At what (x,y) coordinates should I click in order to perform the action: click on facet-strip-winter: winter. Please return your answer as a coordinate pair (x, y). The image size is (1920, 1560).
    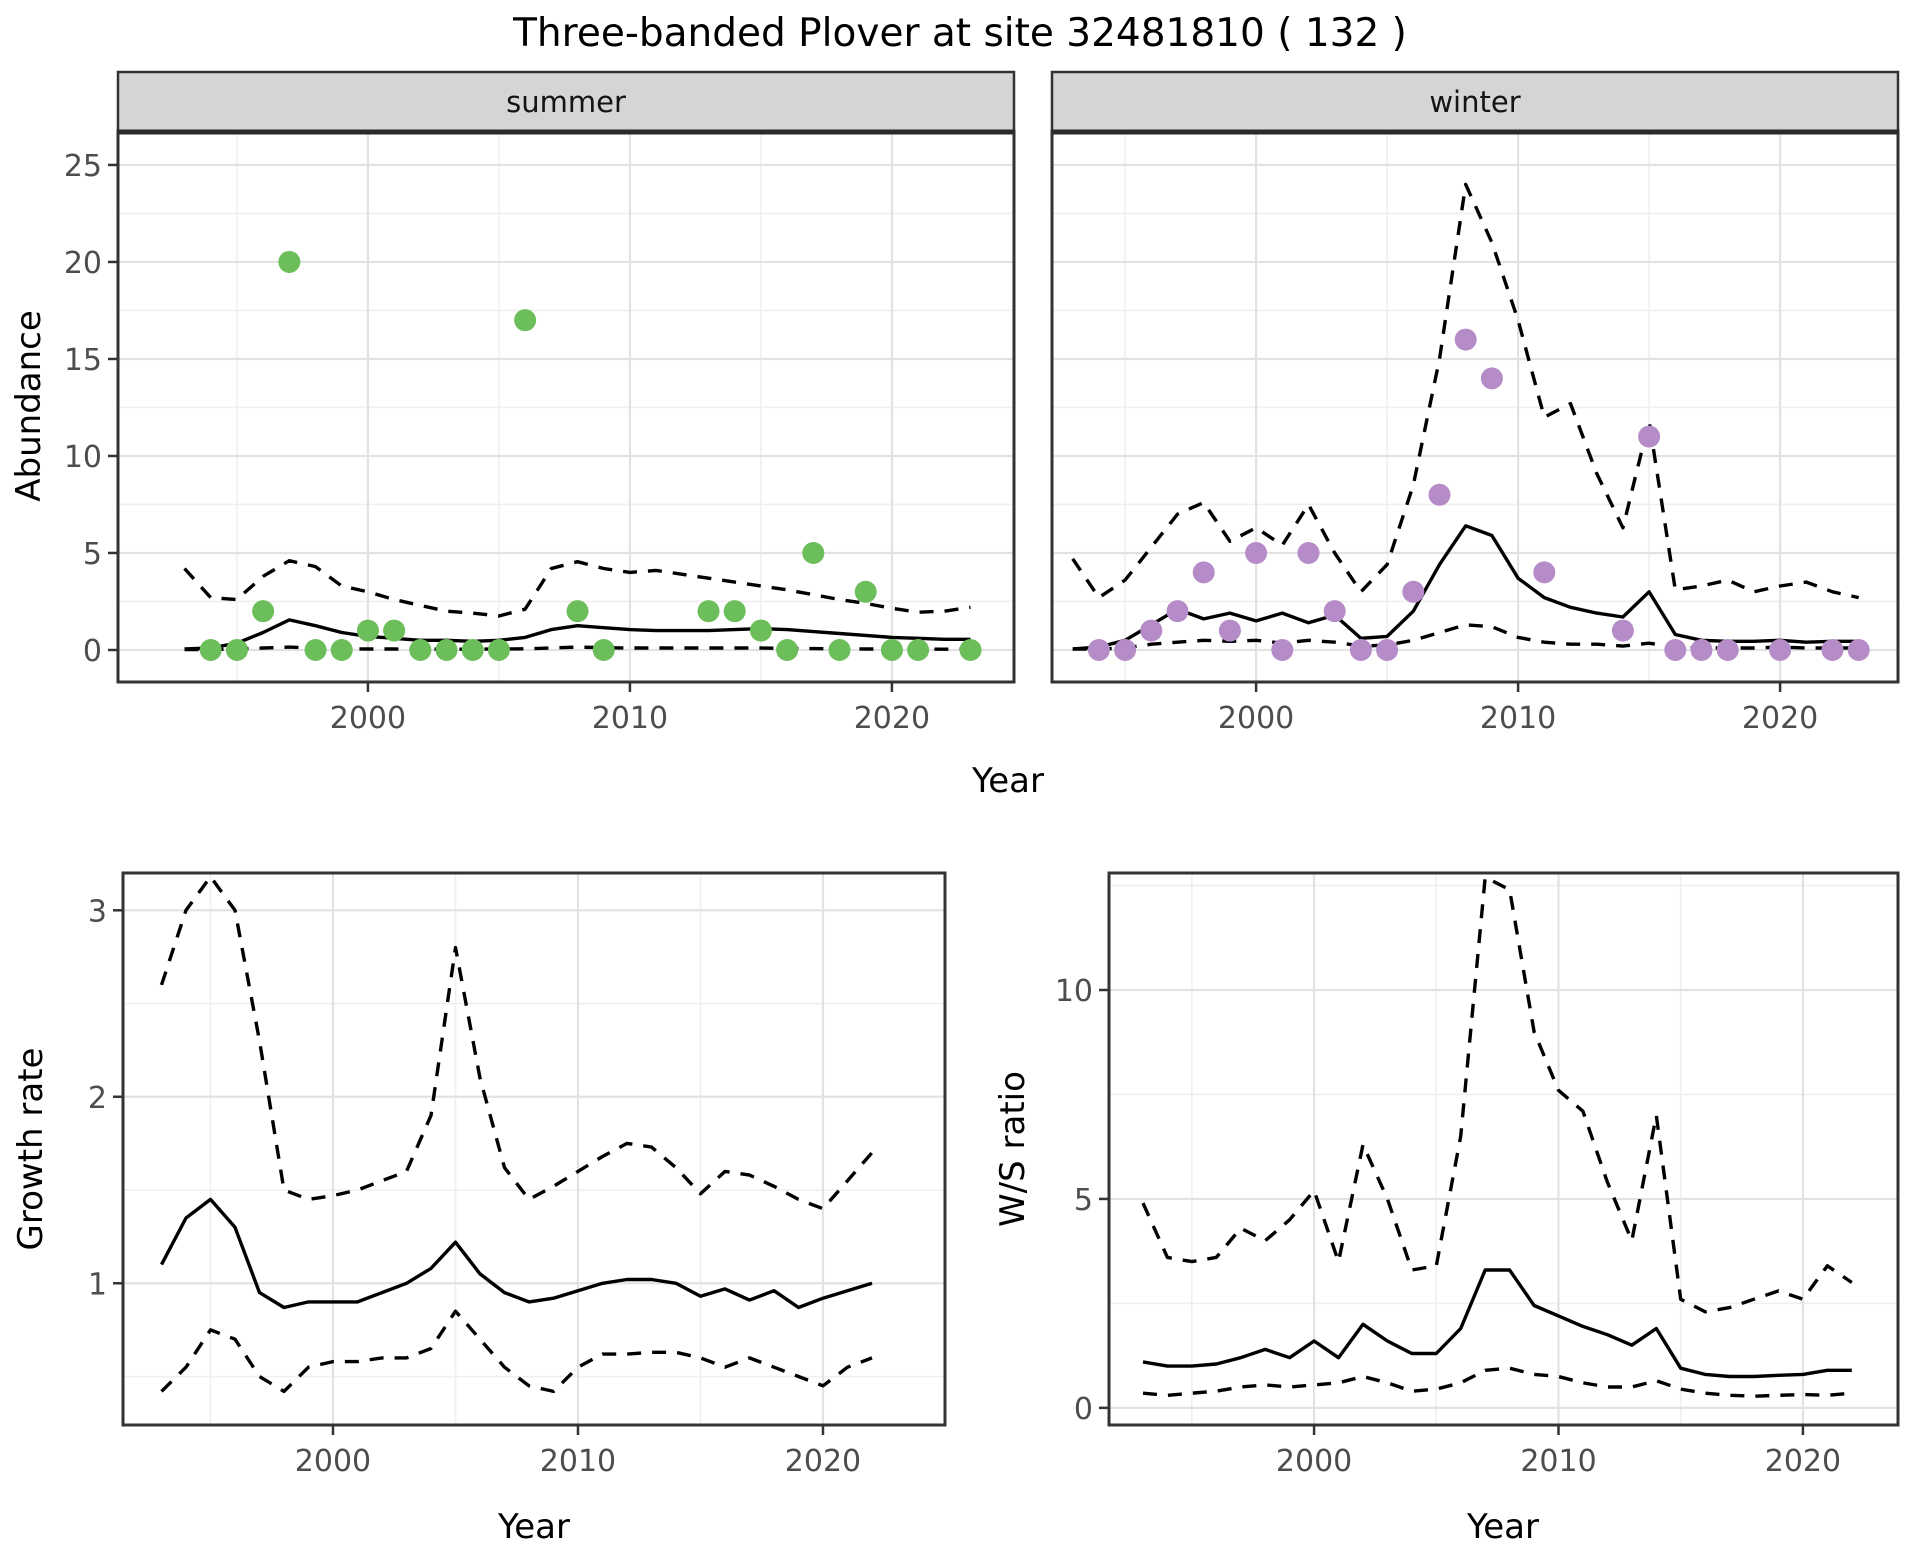
    Looking at the image, I should click on (1475, 101).